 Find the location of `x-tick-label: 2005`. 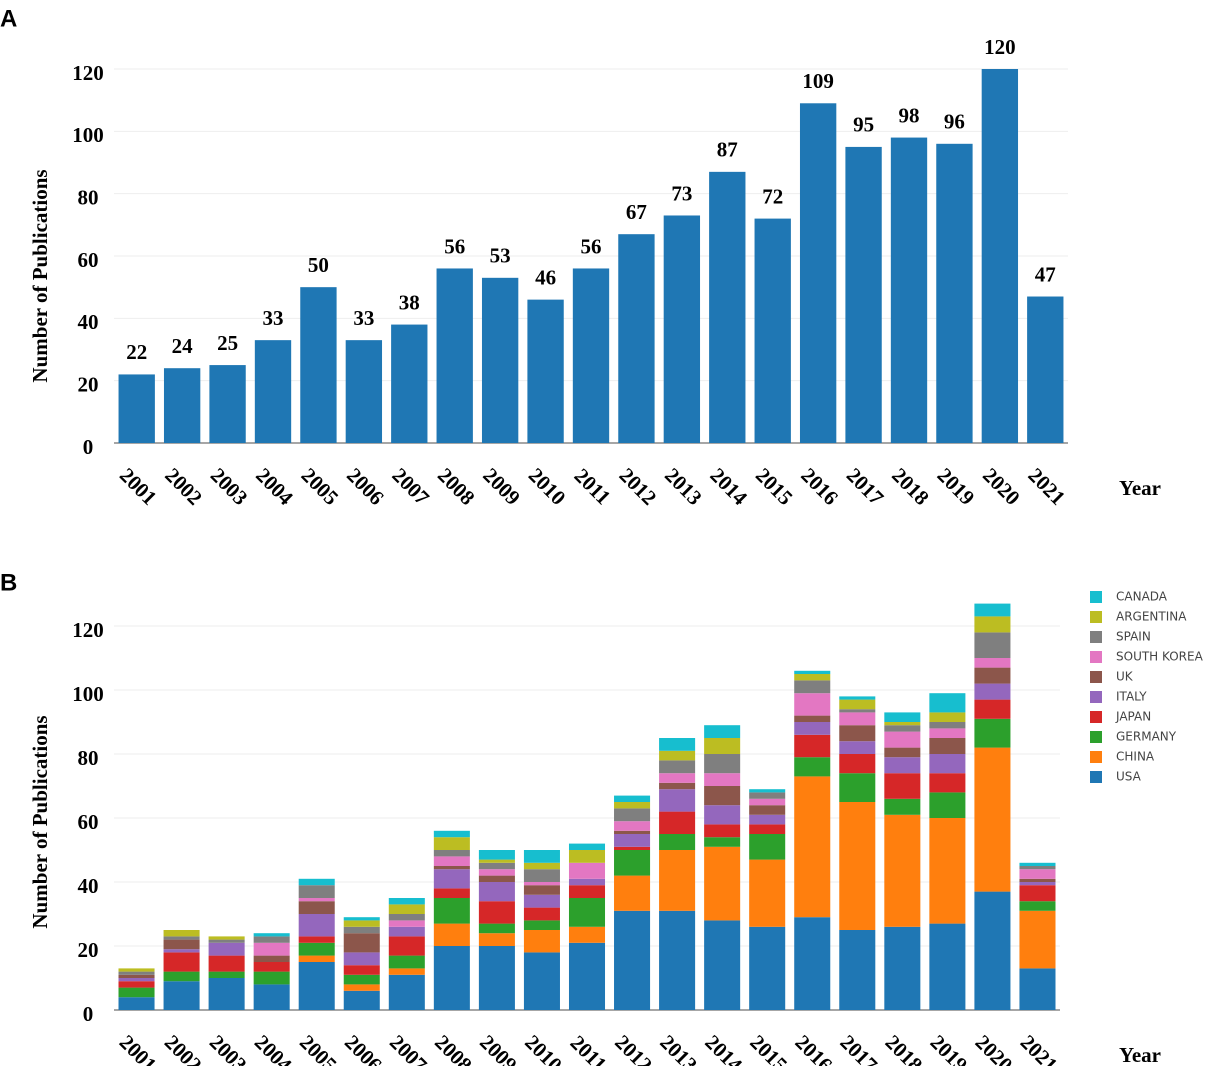

x-tick-label: 2005 is located at coordinates (318, 1048).